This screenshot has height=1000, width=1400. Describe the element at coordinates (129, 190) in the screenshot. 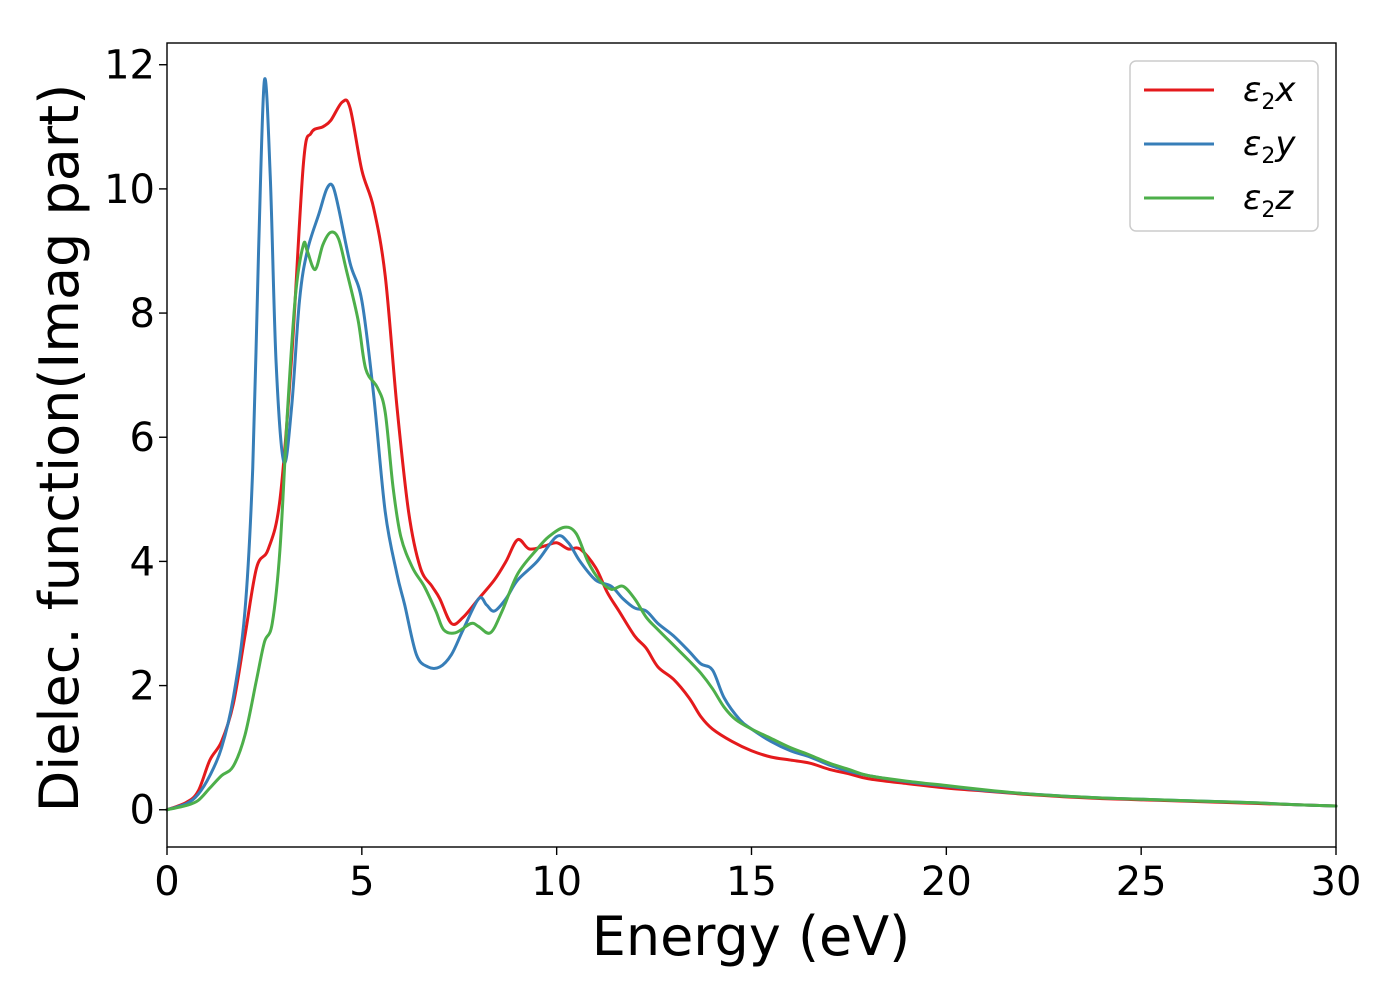

I see `y-tick-label: 10` at that location.